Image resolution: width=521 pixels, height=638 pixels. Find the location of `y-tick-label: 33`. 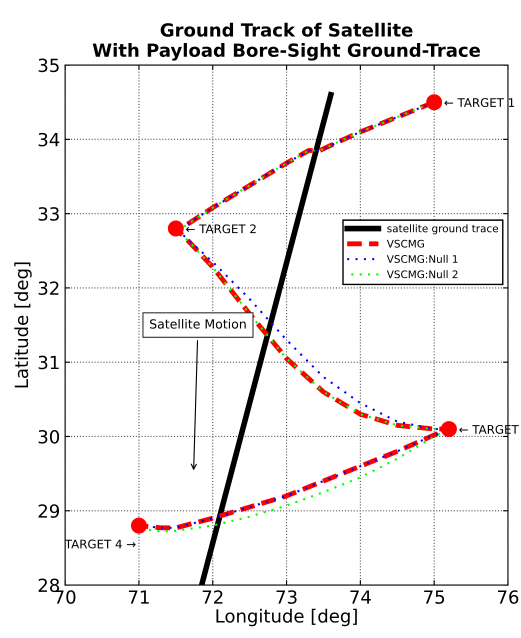

y-tick-label: 33 is located at coordinates (48, 214).